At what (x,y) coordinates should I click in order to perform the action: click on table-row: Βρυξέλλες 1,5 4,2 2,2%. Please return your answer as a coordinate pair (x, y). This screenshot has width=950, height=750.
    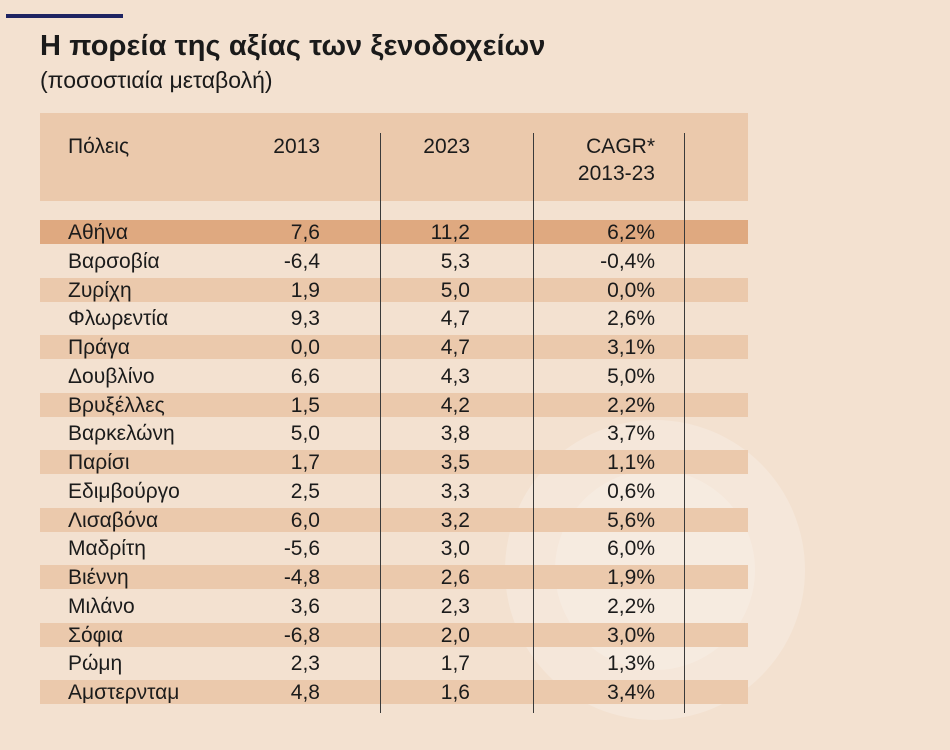
    Looking at the image, I should click on (394, 404).